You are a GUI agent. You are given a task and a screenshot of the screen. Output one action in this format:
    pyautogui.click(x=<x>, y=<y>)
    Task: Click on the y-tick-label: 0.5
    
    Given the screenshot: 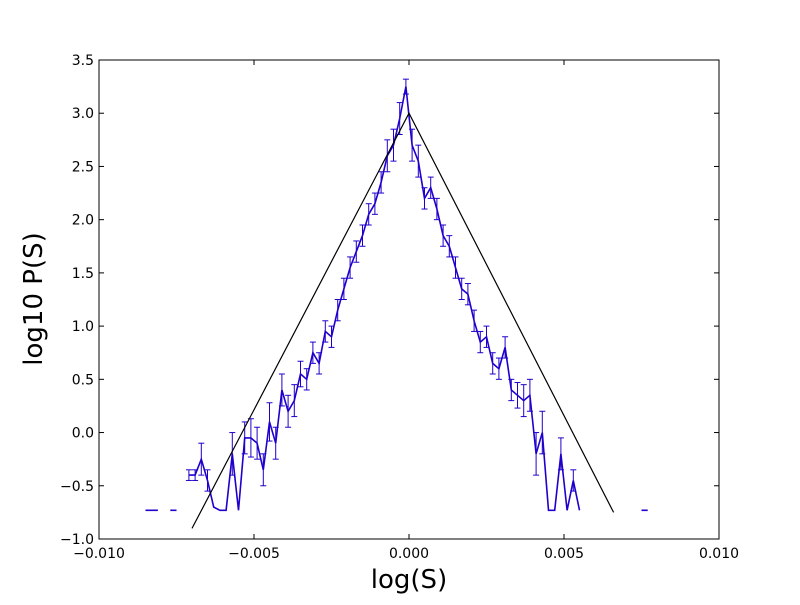 What is the action you would take?
    pyautogui.click(x=83, y=380)
    